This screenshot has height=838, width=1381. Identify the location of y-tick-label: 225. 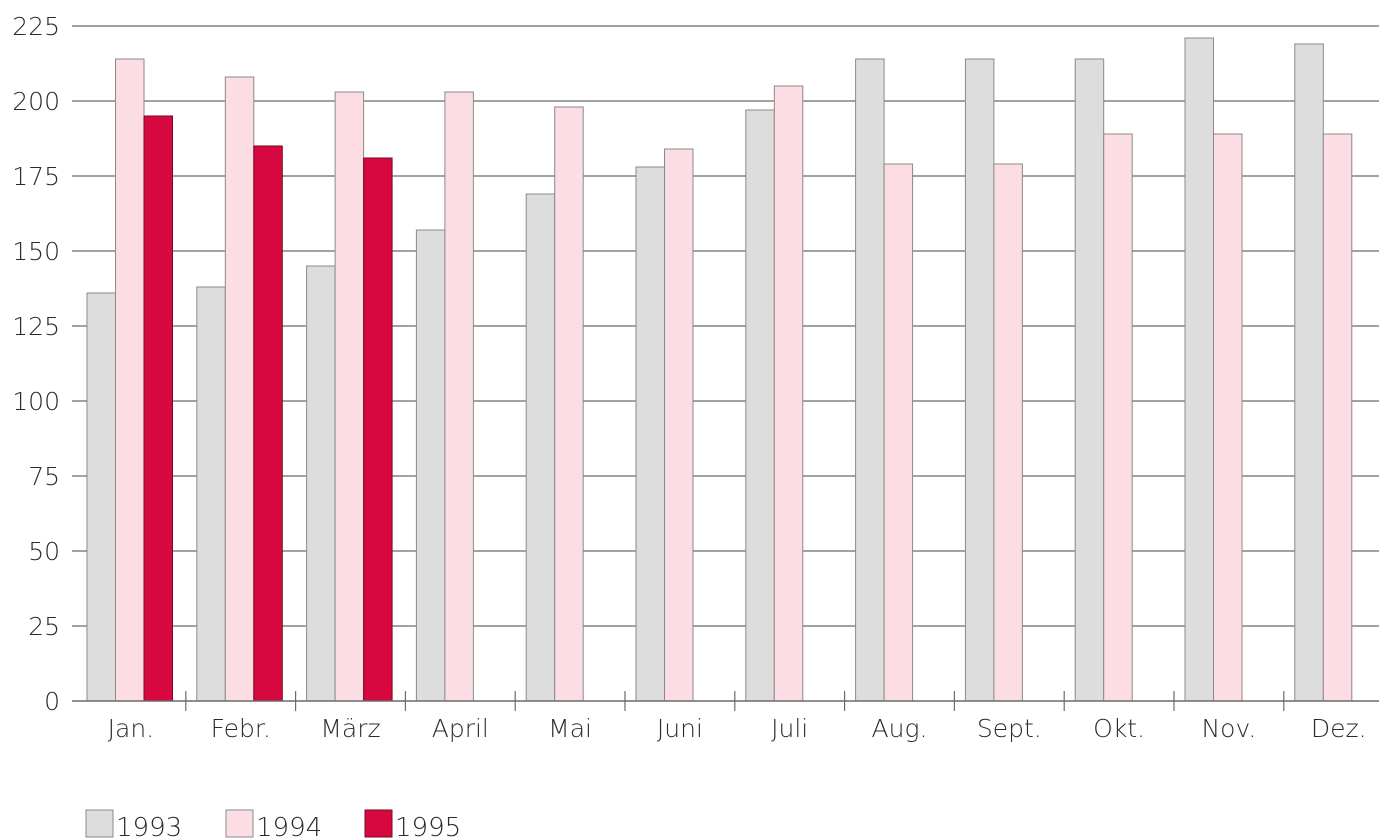
(36, 26).